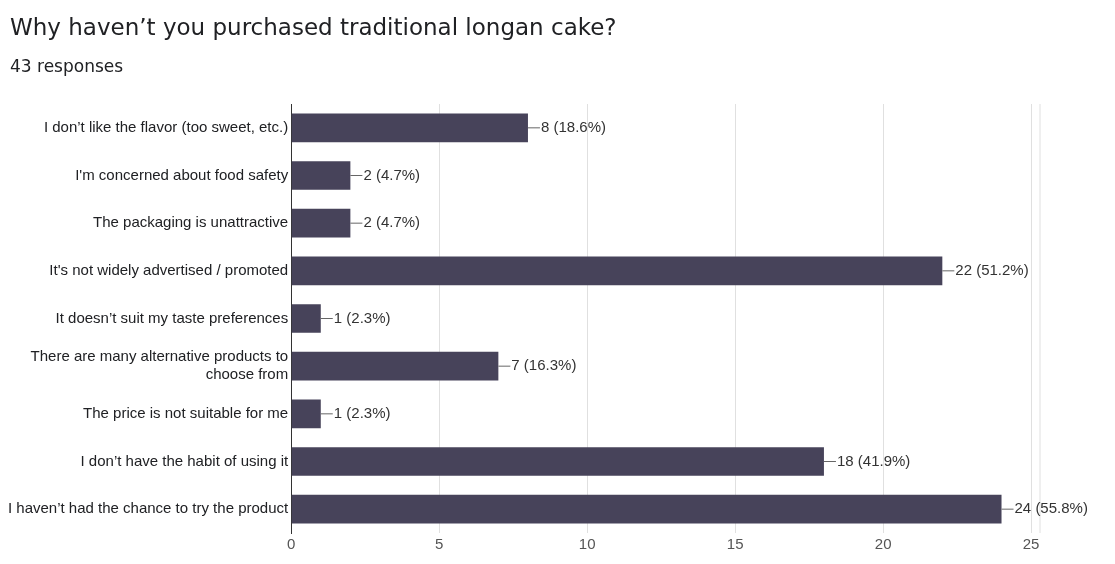 This screenshot has width=1115, height=564. Describe the element at coordinates (573, 126) in the screenshot. I see `data-label: 8 (18.6%)` at that location.